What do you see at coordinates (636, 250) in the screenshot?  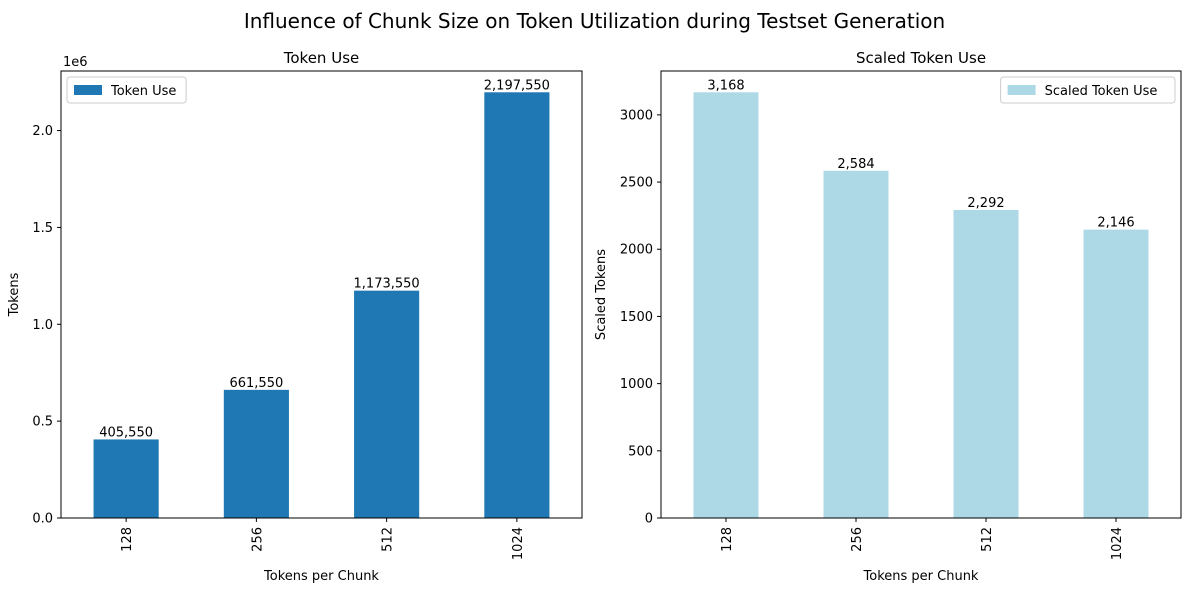 I see `y-tick-label: 2000` at bounding box center [636, 250].